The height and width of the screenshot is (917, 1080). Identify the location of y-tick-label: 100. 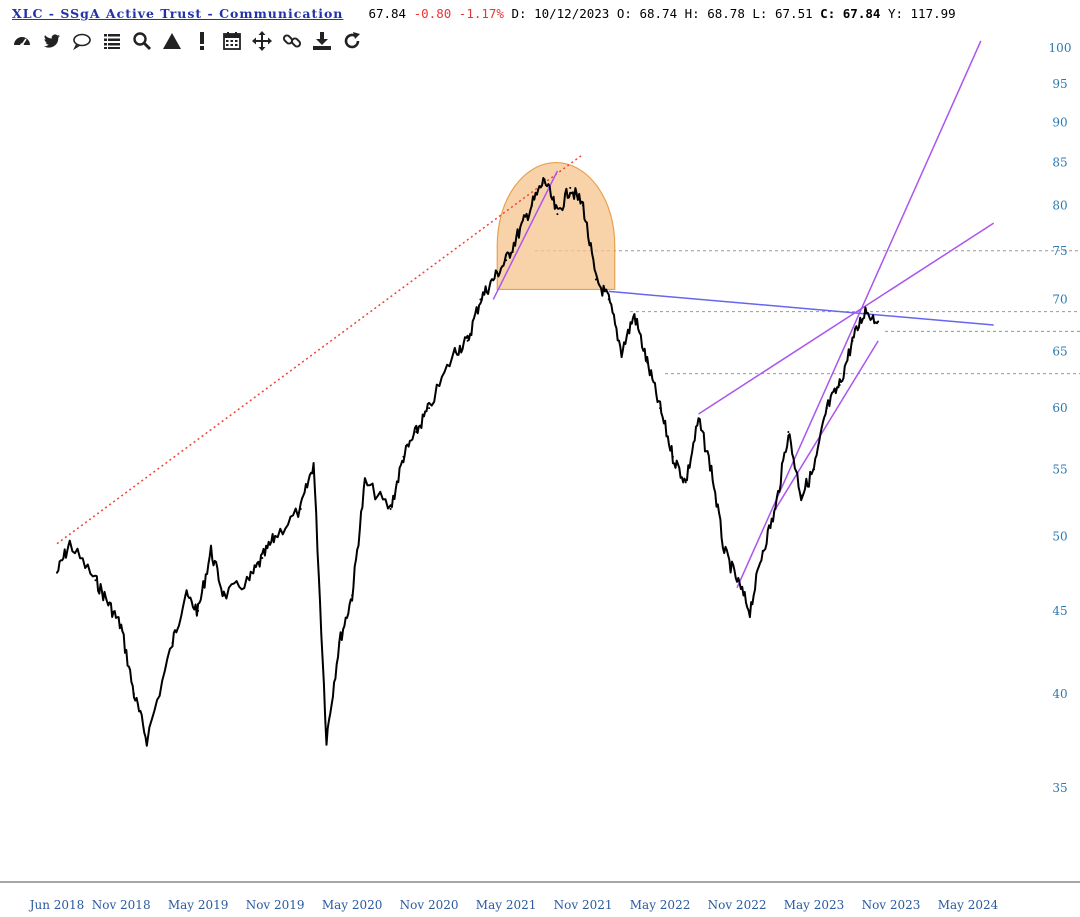
(1060, 48).